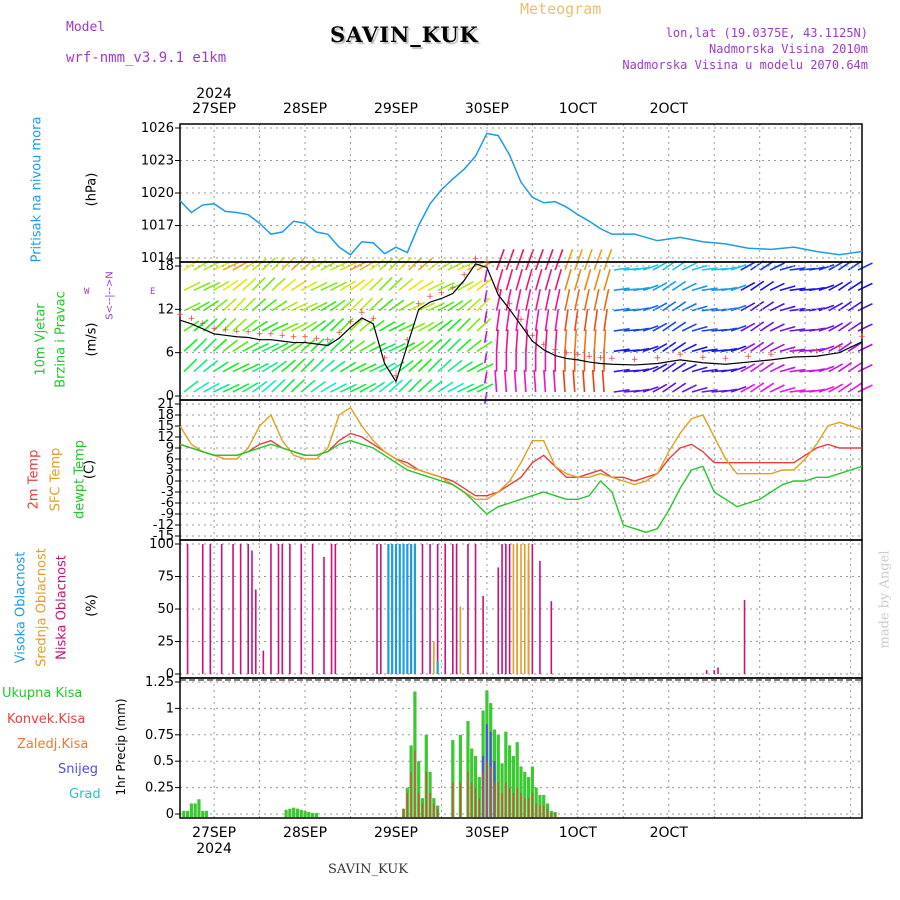  I want to click on pressure-ytick-label: 1017, so click(157, 226).